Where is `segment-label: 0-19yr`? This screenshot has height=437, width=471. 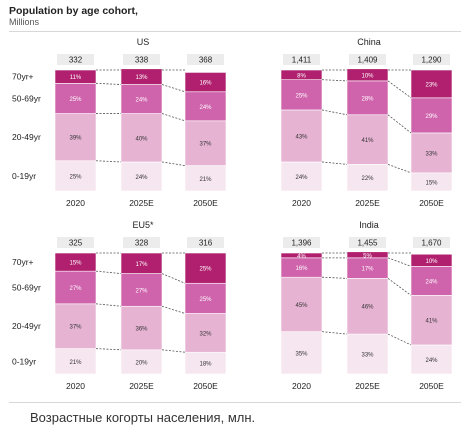
segment-label: 0-19yr is located at coordinates (24, 176).